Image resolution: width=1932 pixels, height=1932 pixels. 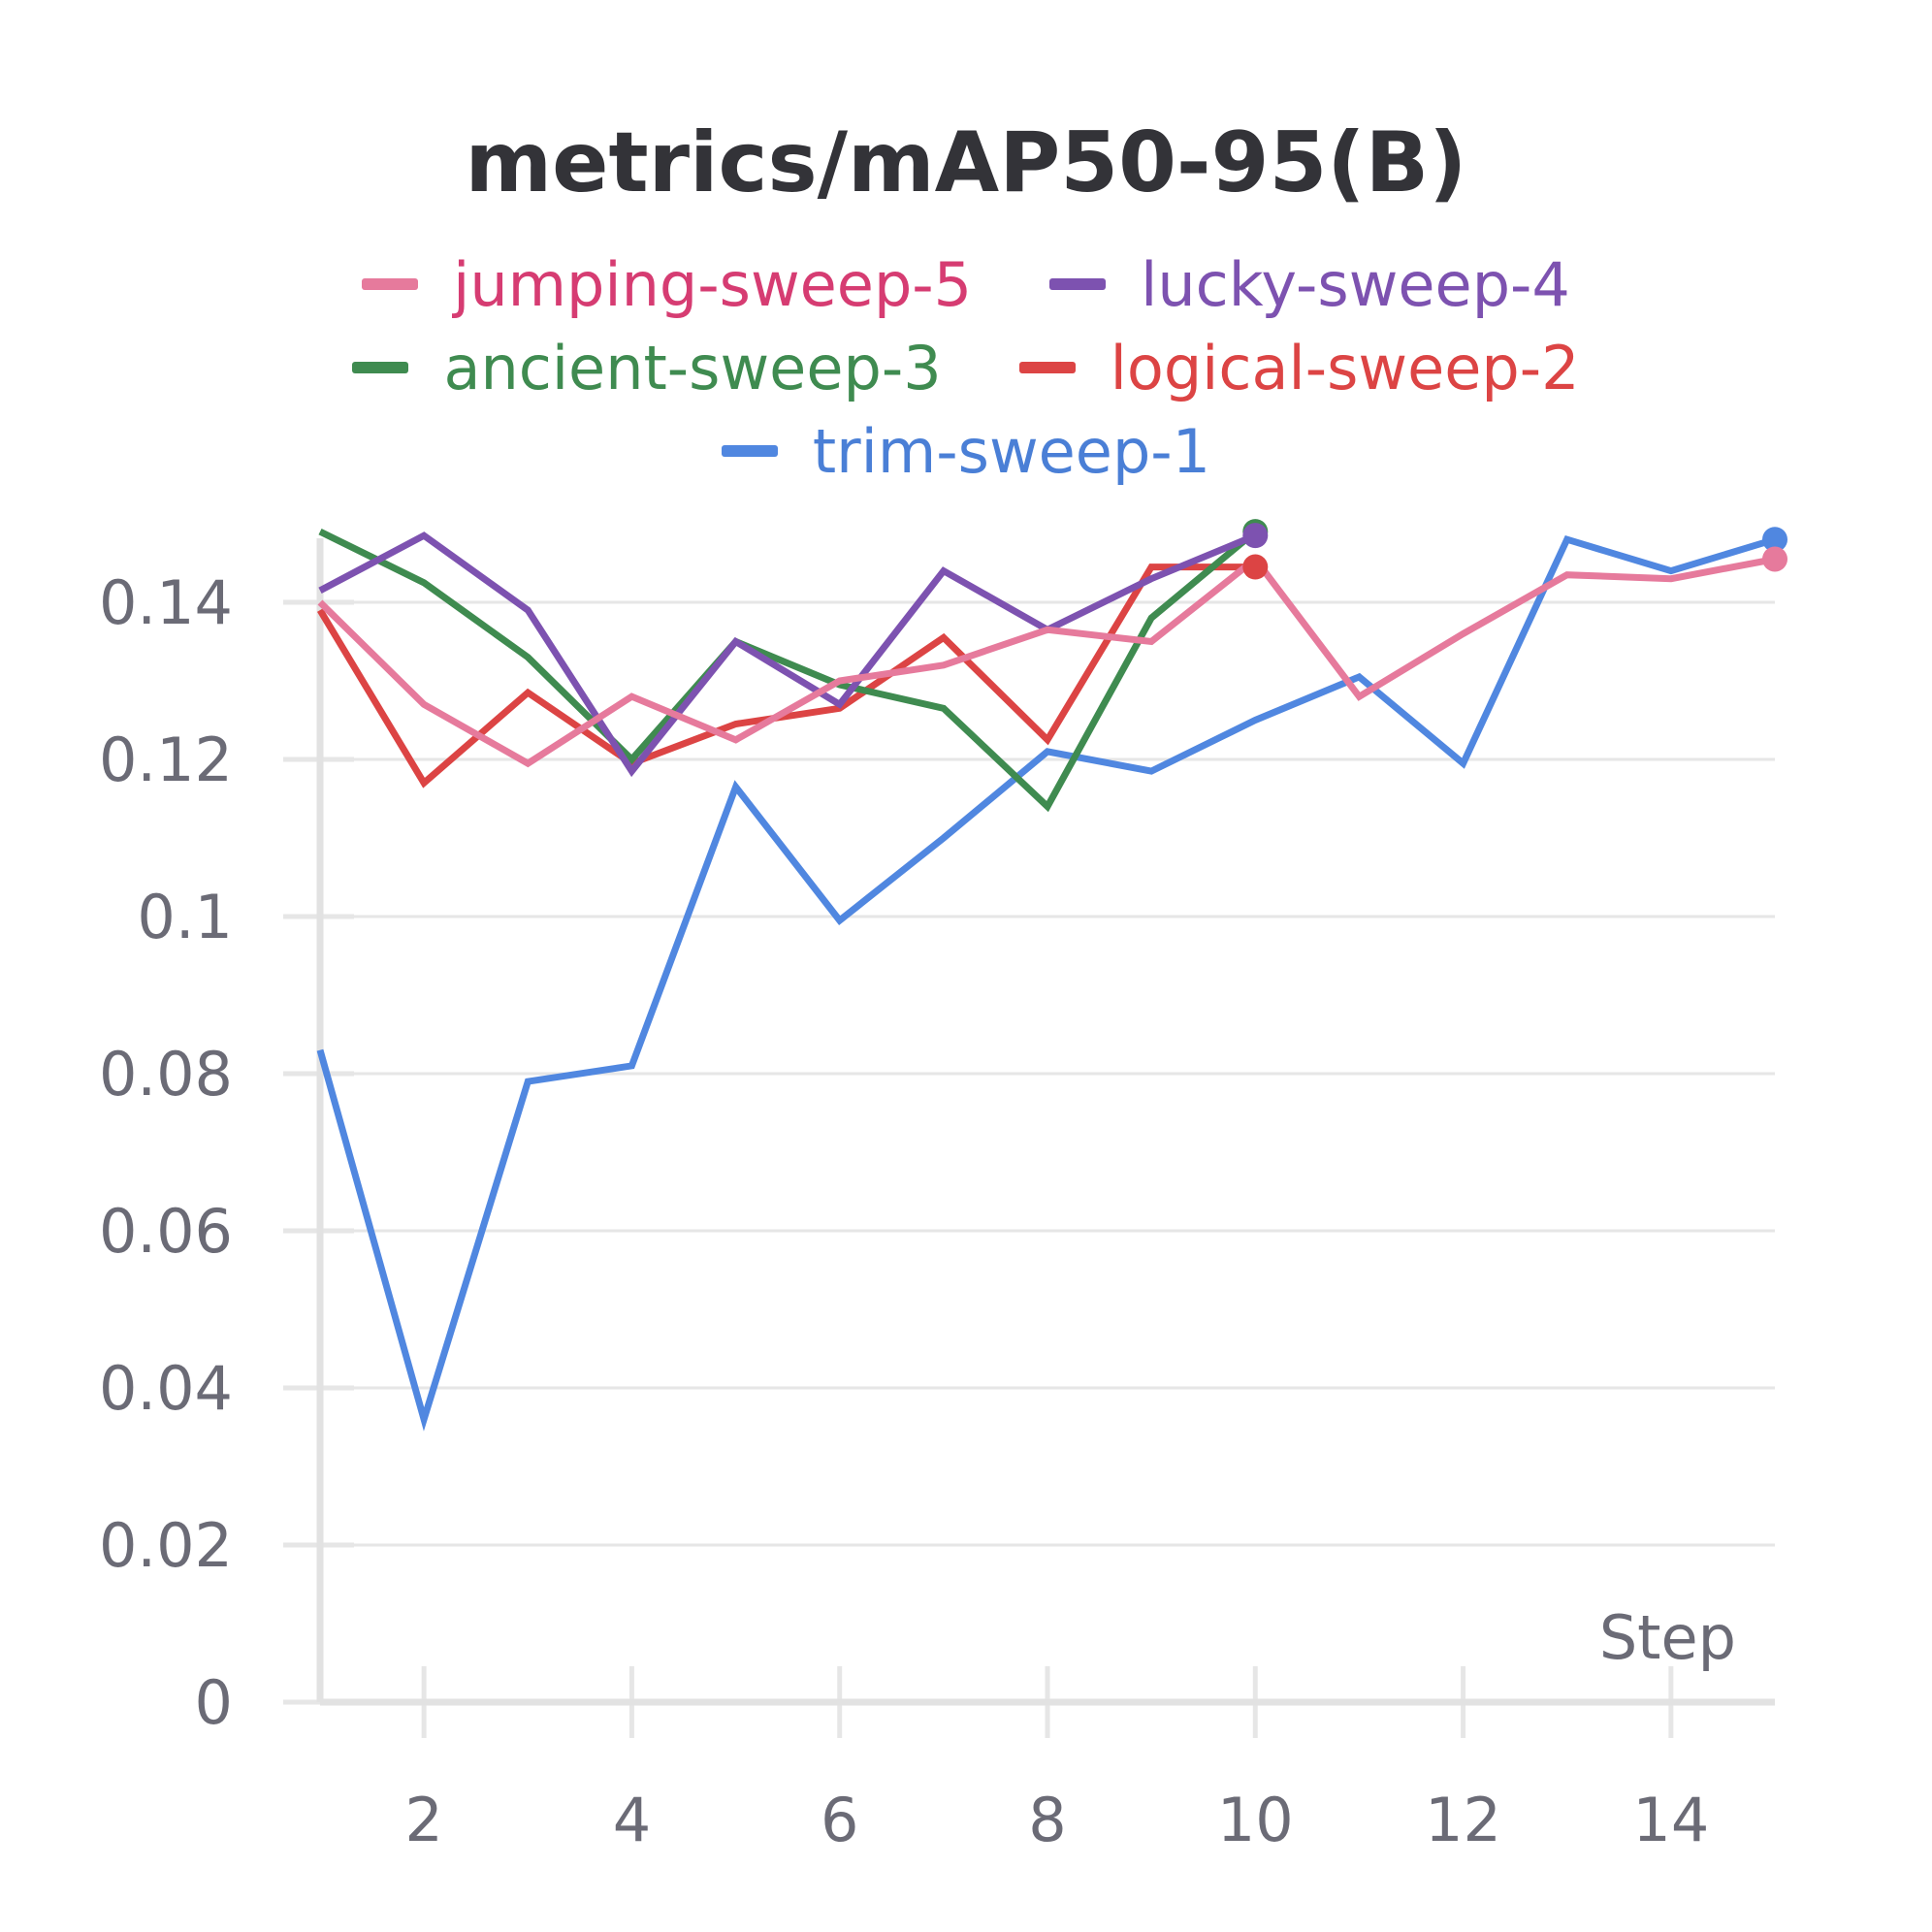 I want to click on legend-item-jumping-sweep-5: jumping-sweep-5, so click(x=667, y=284).